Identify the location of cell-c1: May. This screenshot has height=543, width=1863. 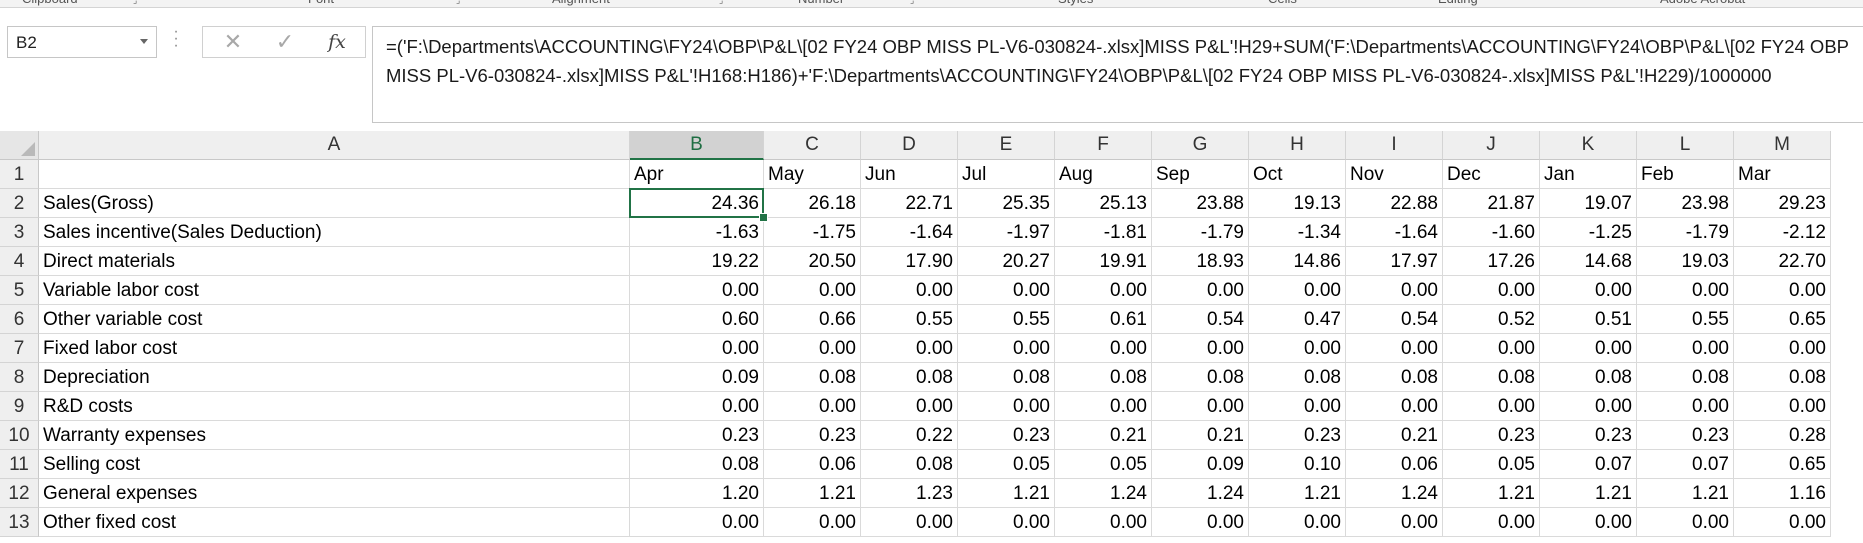
(812, 174).